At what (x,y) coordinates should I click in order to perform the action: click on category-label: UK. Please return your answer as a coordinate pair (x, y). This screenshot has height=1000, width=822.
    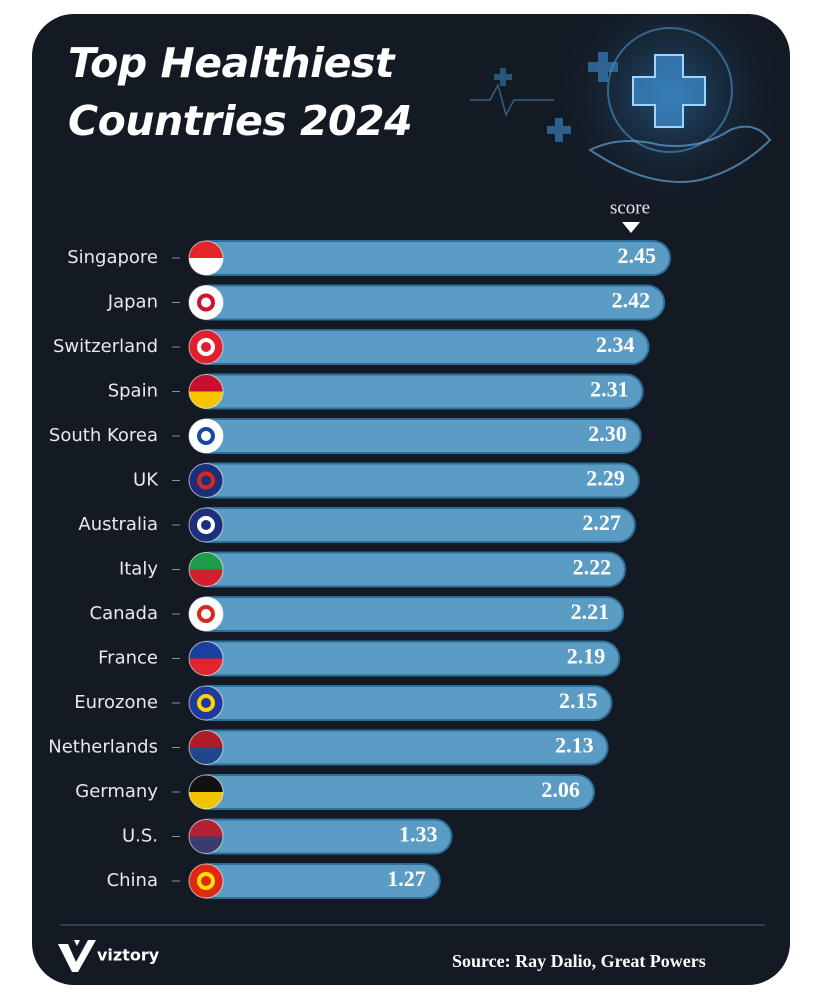
    Looking at the image, I should click on (146, 480).